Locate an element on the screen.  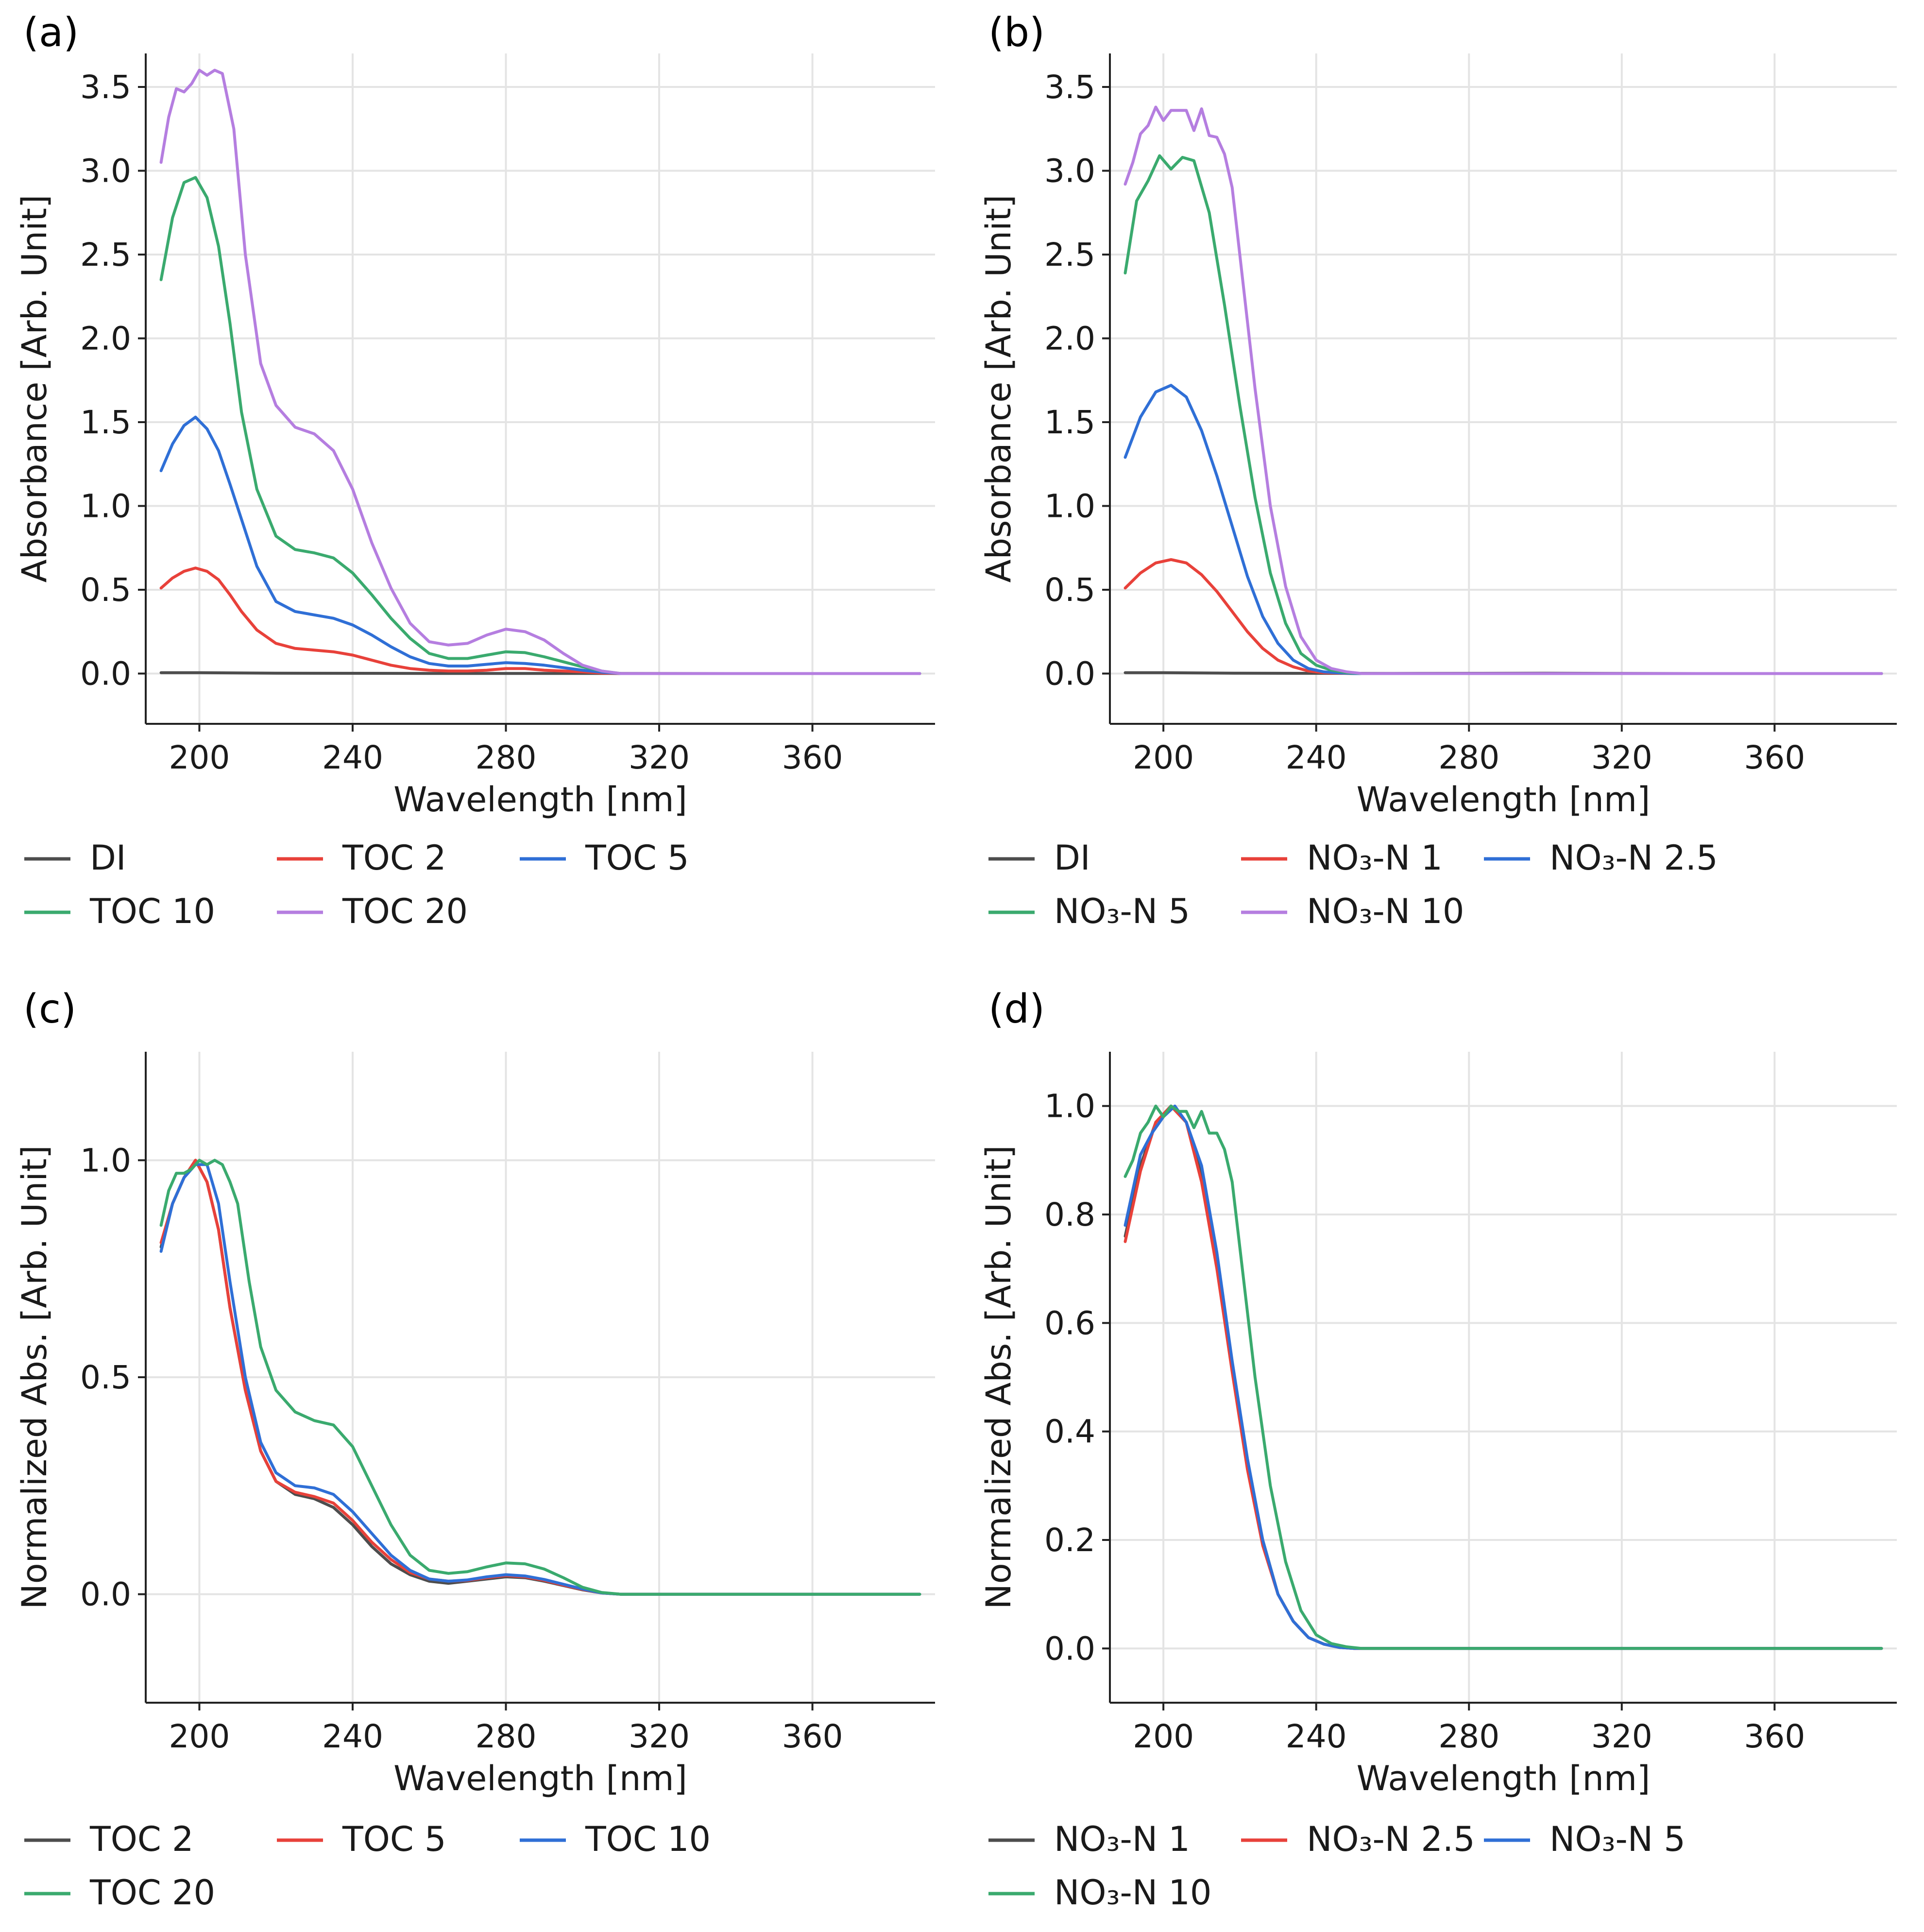
y-tick-label: 0.8 is located at coordinates (1070, 1214).